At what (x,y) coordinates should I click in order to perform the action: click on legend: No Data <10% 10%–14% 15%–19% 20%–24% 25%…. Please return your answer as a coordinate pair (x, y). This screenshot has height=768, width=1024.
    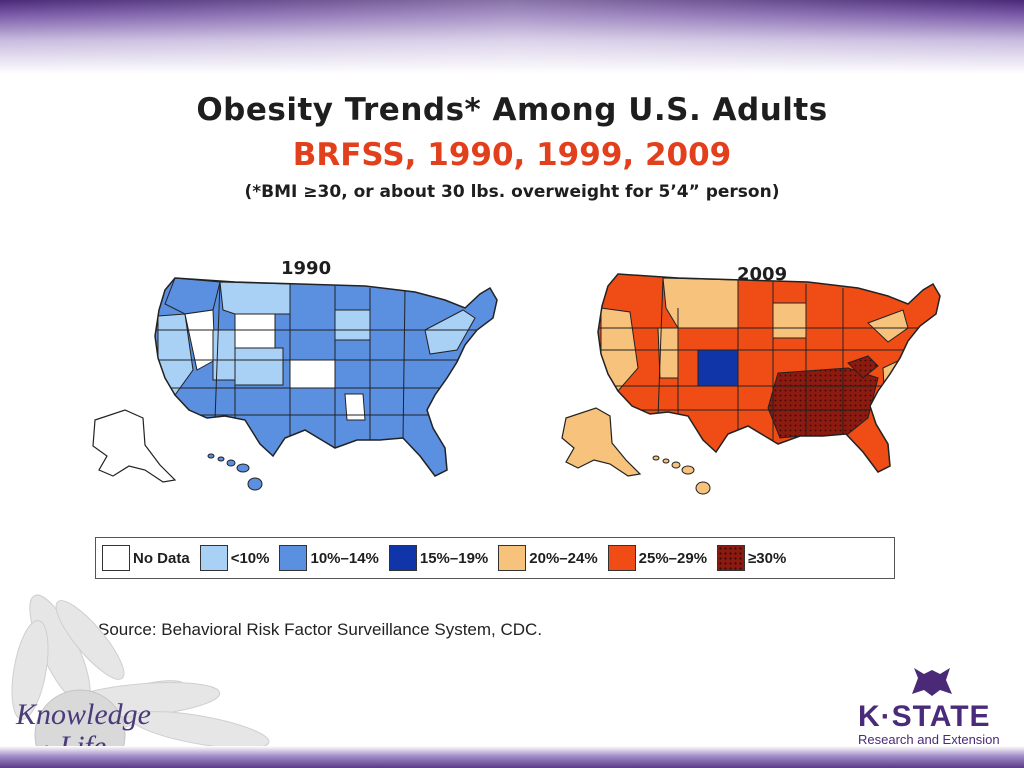
    Looking at the image, I should click on (495, 558).